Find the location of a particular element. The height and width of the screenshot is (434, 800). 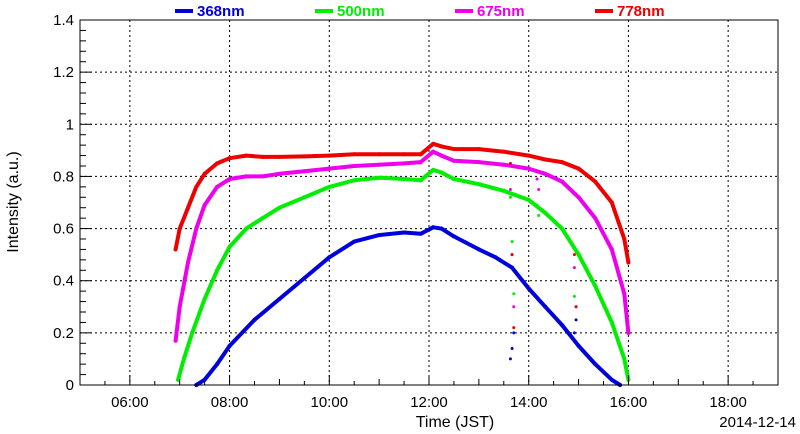

y-tick-label: 0.2 is located at coordinates (63, 333).